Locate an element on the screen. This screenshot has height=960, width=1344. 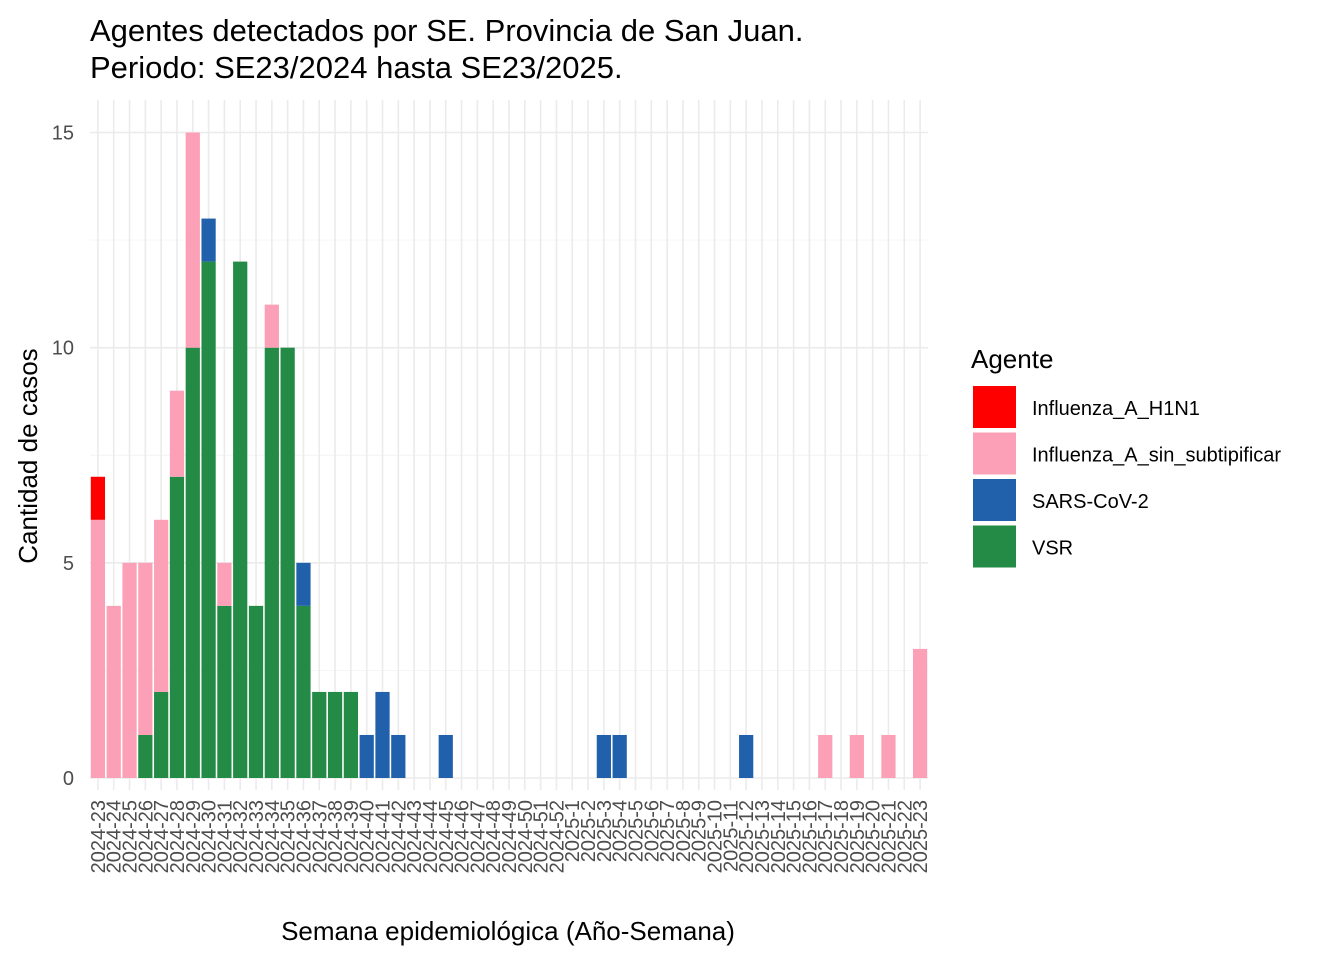
x-tick-label: 2024-39 is located at coordinates (352, 836).